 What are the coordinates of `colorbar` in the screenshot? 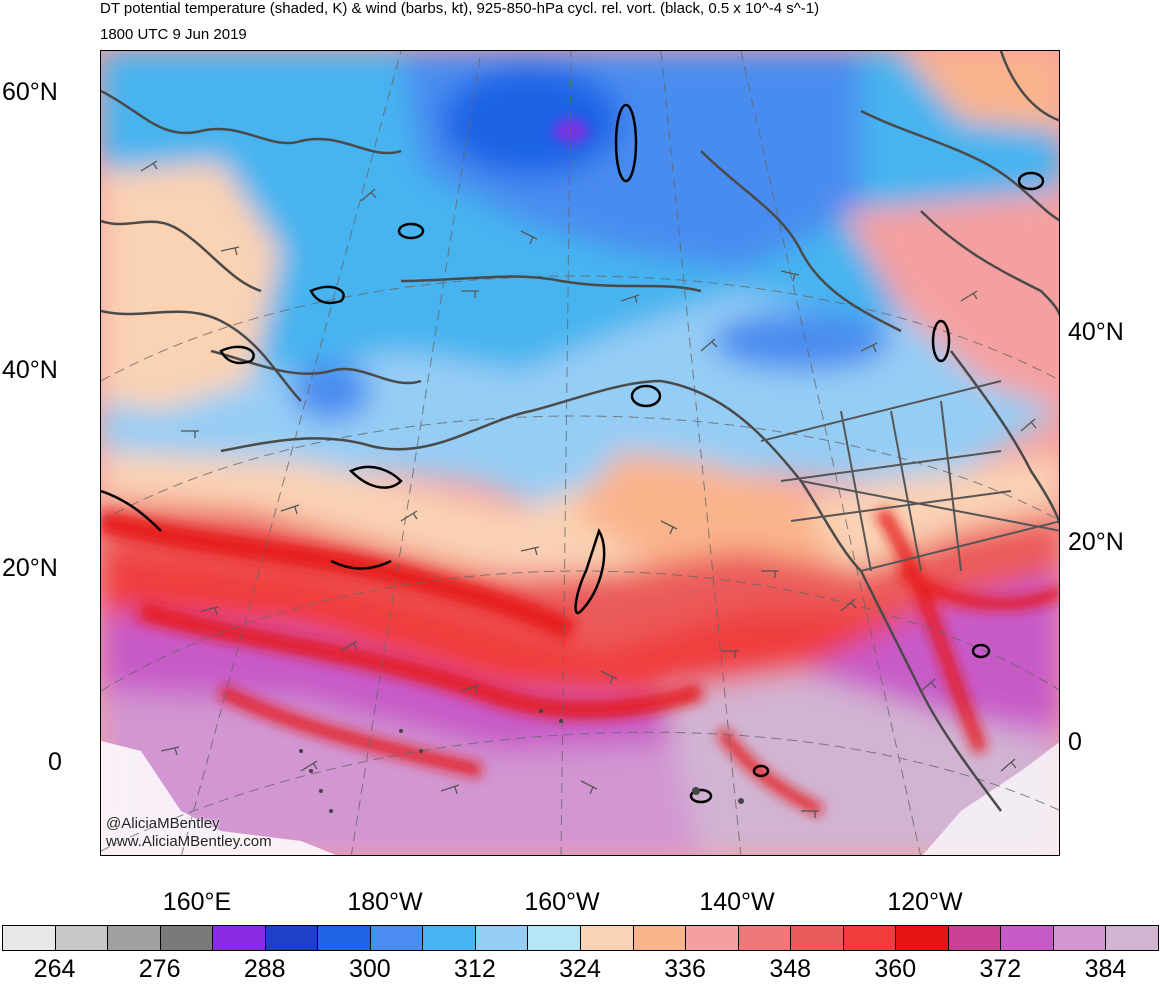 It's located at (580, 939).